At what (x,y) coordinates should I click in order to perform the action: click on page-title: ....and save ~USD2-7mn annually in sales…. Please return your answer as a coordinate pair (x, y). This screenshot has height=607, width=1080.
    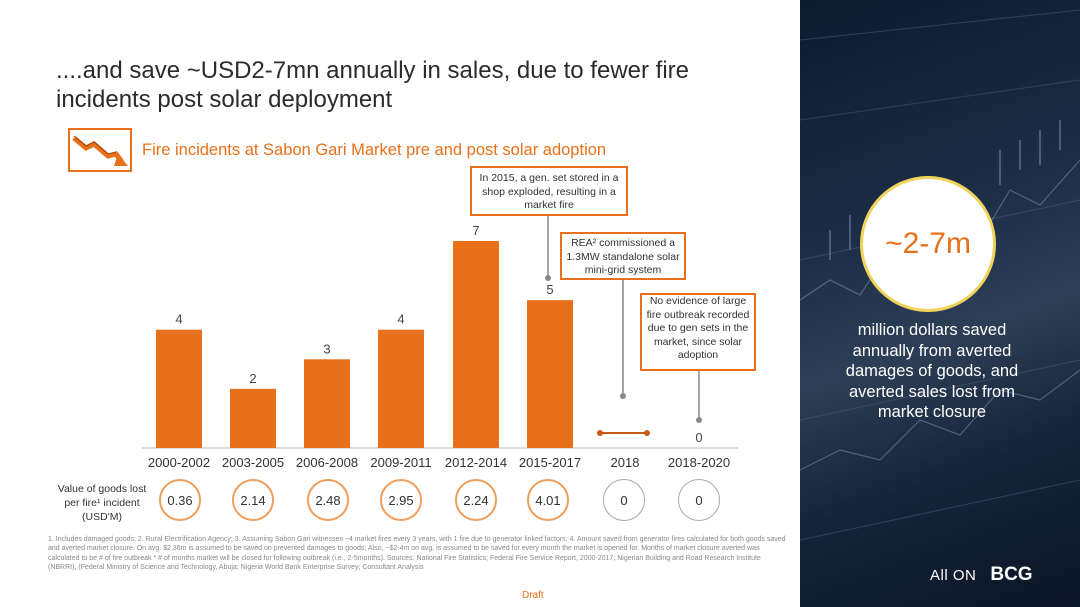
    Looking at the image, I should click on (372, 85).